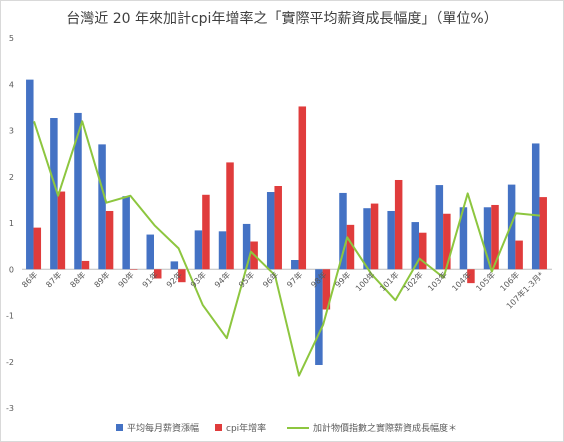 This screenshot has height=442, width=564. What do you see at coordinates (295, 280) in the screenshot?
I see `x-tick-label: 97年` at bounding box center [295, 280].